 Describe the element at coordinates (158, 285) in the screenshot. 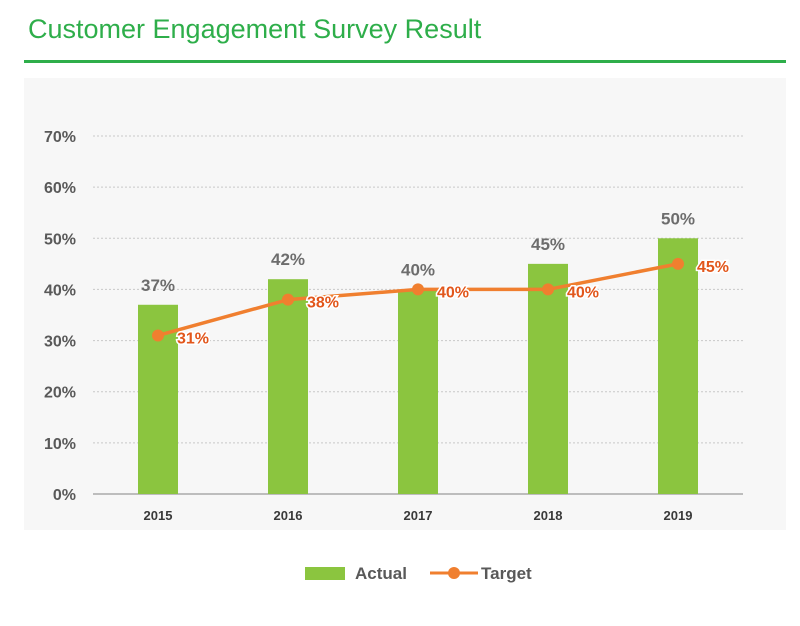

I see `bar-value-label: 37%` at that location.